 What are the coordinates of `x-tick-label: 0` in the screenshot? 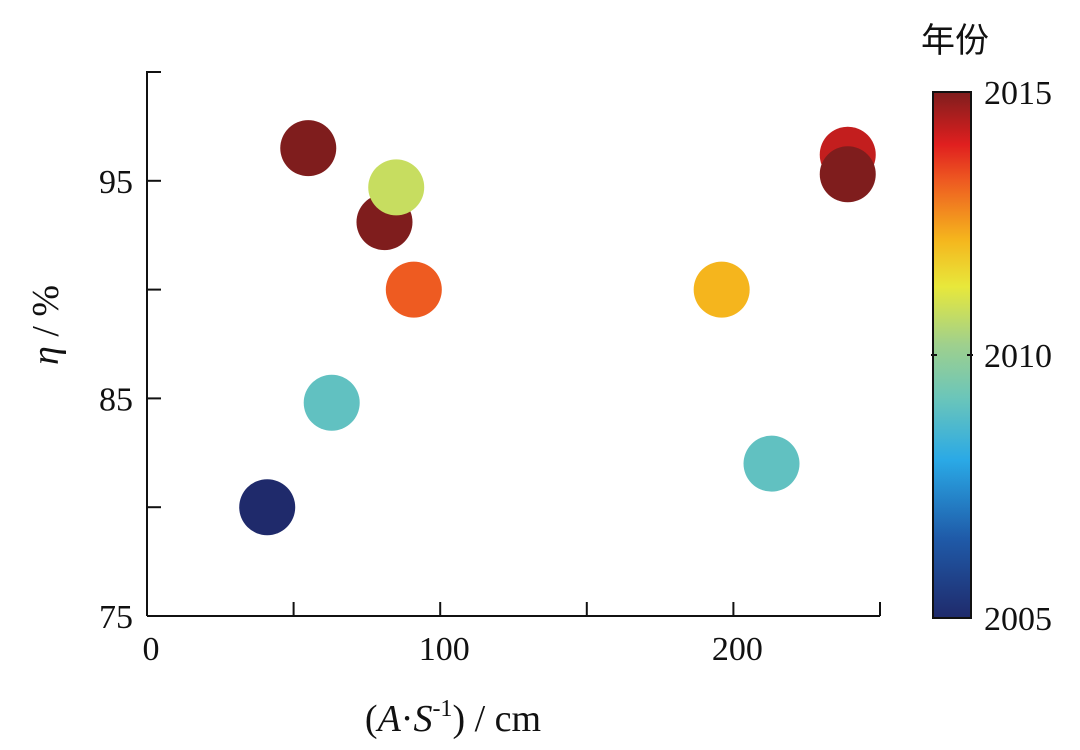 It's located at (151, 649).